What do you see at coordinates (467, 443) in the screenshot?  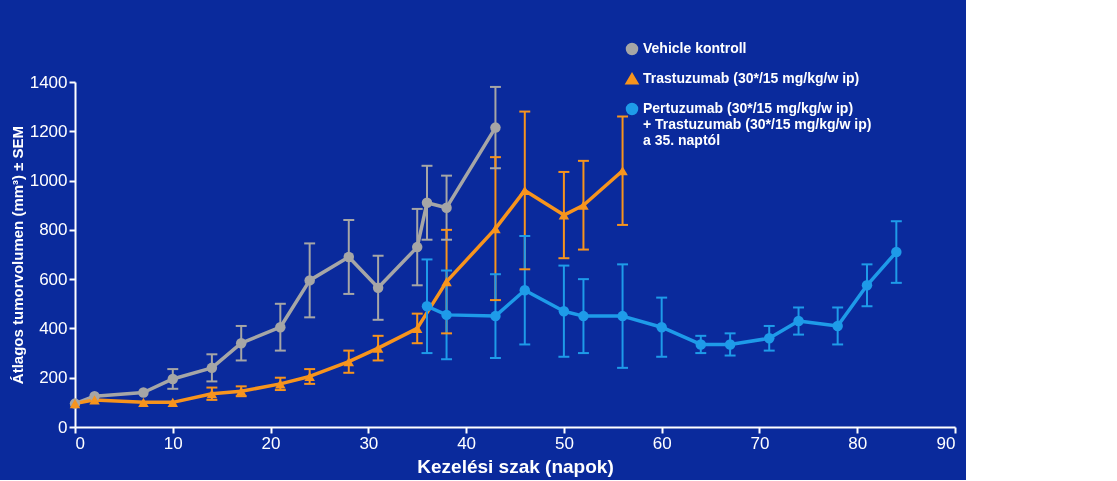 I see `x-tick-label: 40` at bounding box center [467, 443].